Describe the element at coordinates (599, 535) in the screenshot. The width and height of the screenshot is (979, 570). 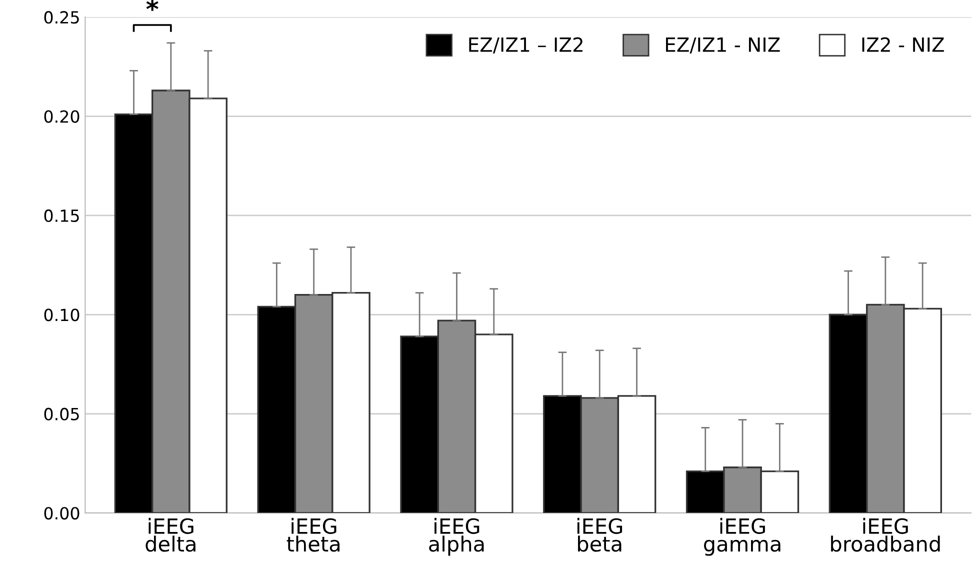
I see `x-tick-label: iEEG beta` at that location.